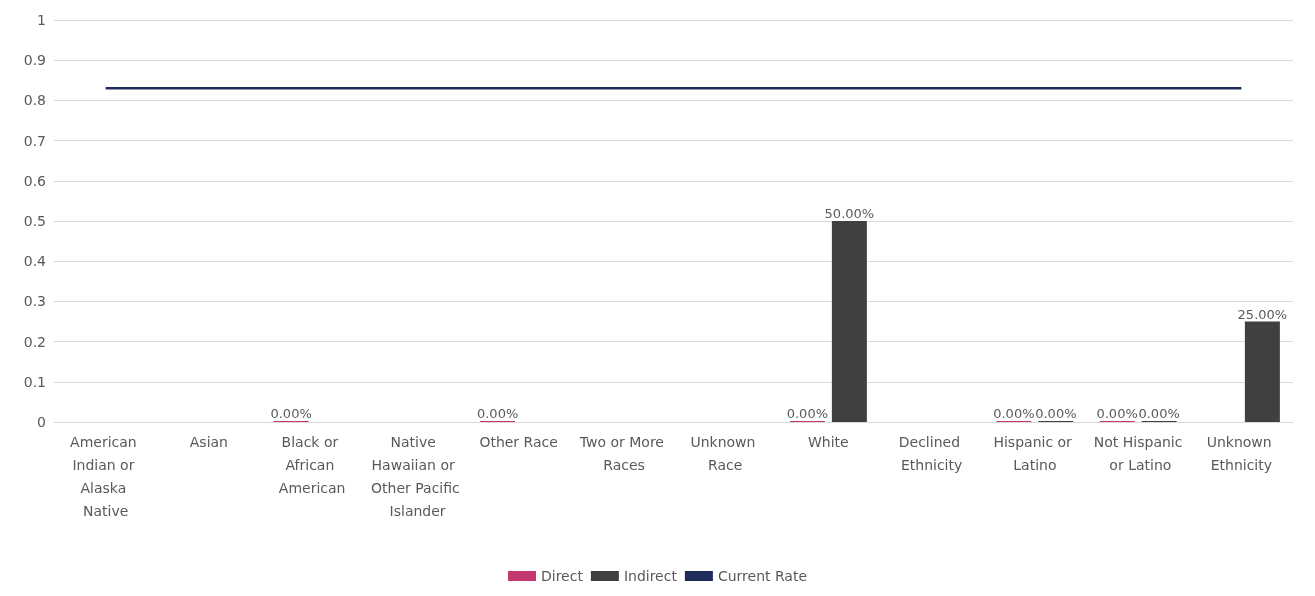  What do you see at coordinates (34, 140) in the screenshot?
I see `y-tick-label: 0.7` at bounding box center [34, 140].